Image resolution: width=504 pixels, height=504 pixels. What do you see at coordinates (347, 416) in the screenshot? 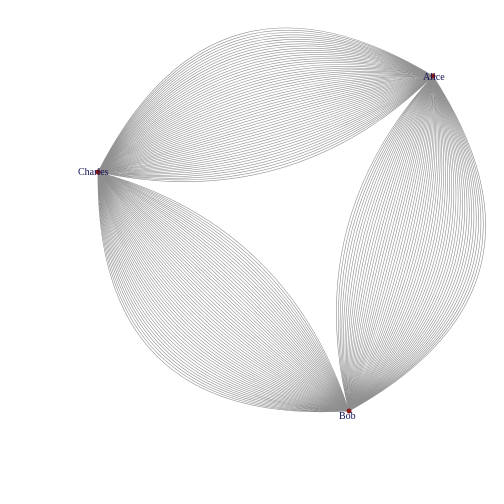
I see `node-label-bob: Bob` at bounding box center [347, 416].